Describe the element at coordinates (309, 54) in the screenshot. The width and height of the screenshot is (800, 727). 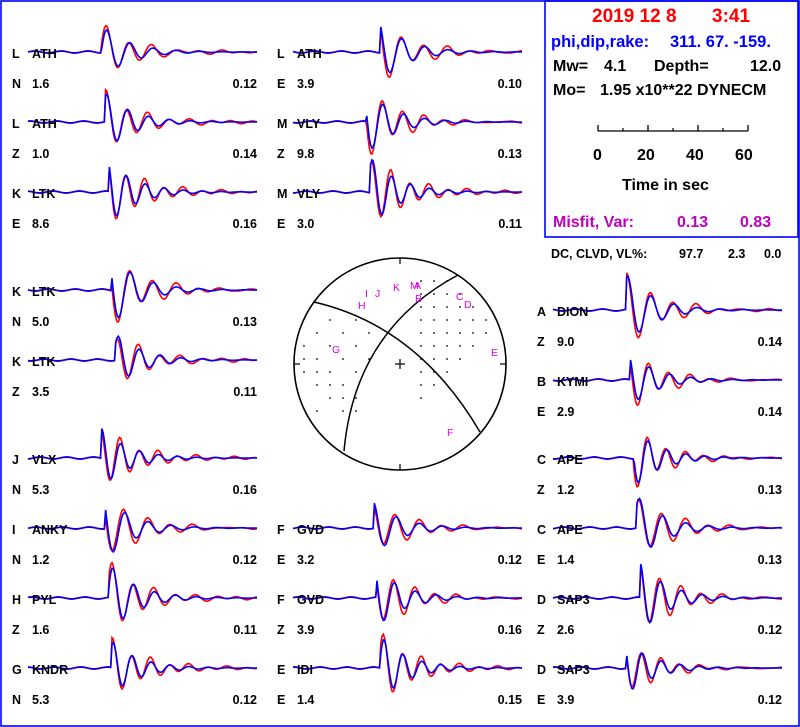
I see `station-code: ATH` at that location.